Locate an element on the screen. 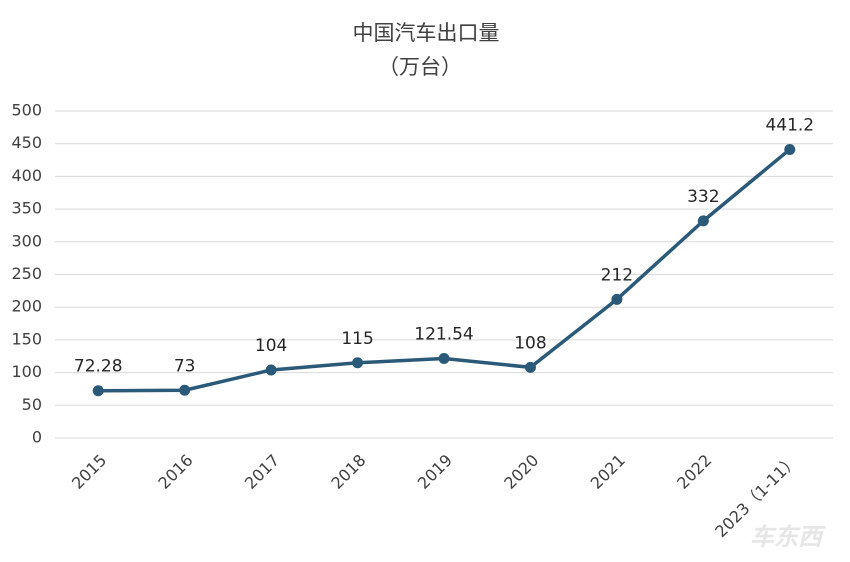 This screenshot has width=850, height=562. x-tick-label: 2019 is located at coordinates (435, 472).